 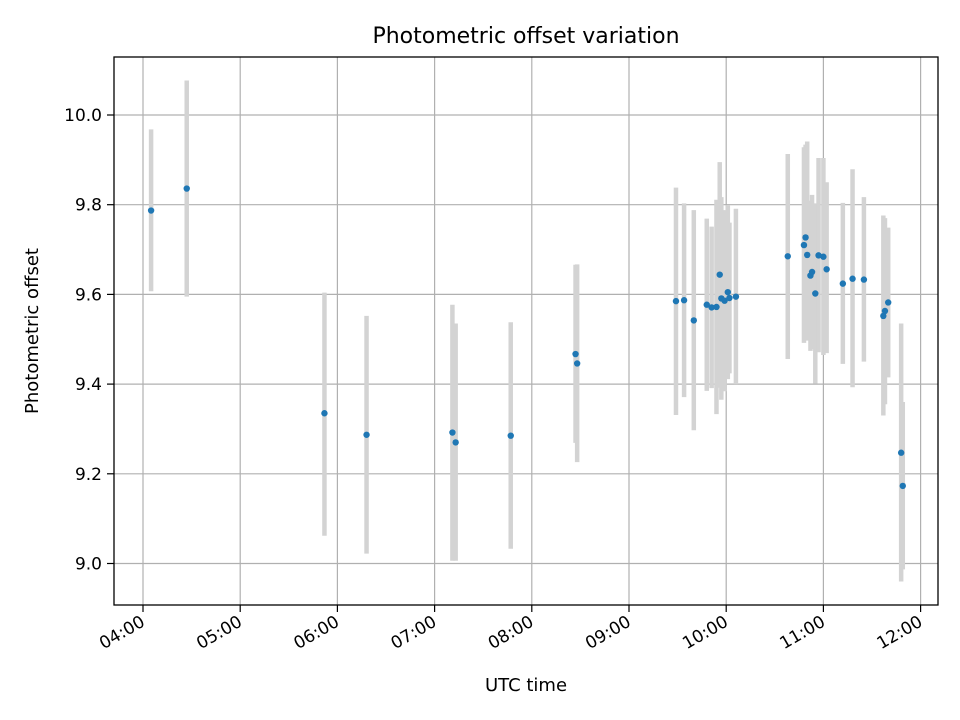 I want to click on y-tick-label: 9.4, so click(x=88, y=385).